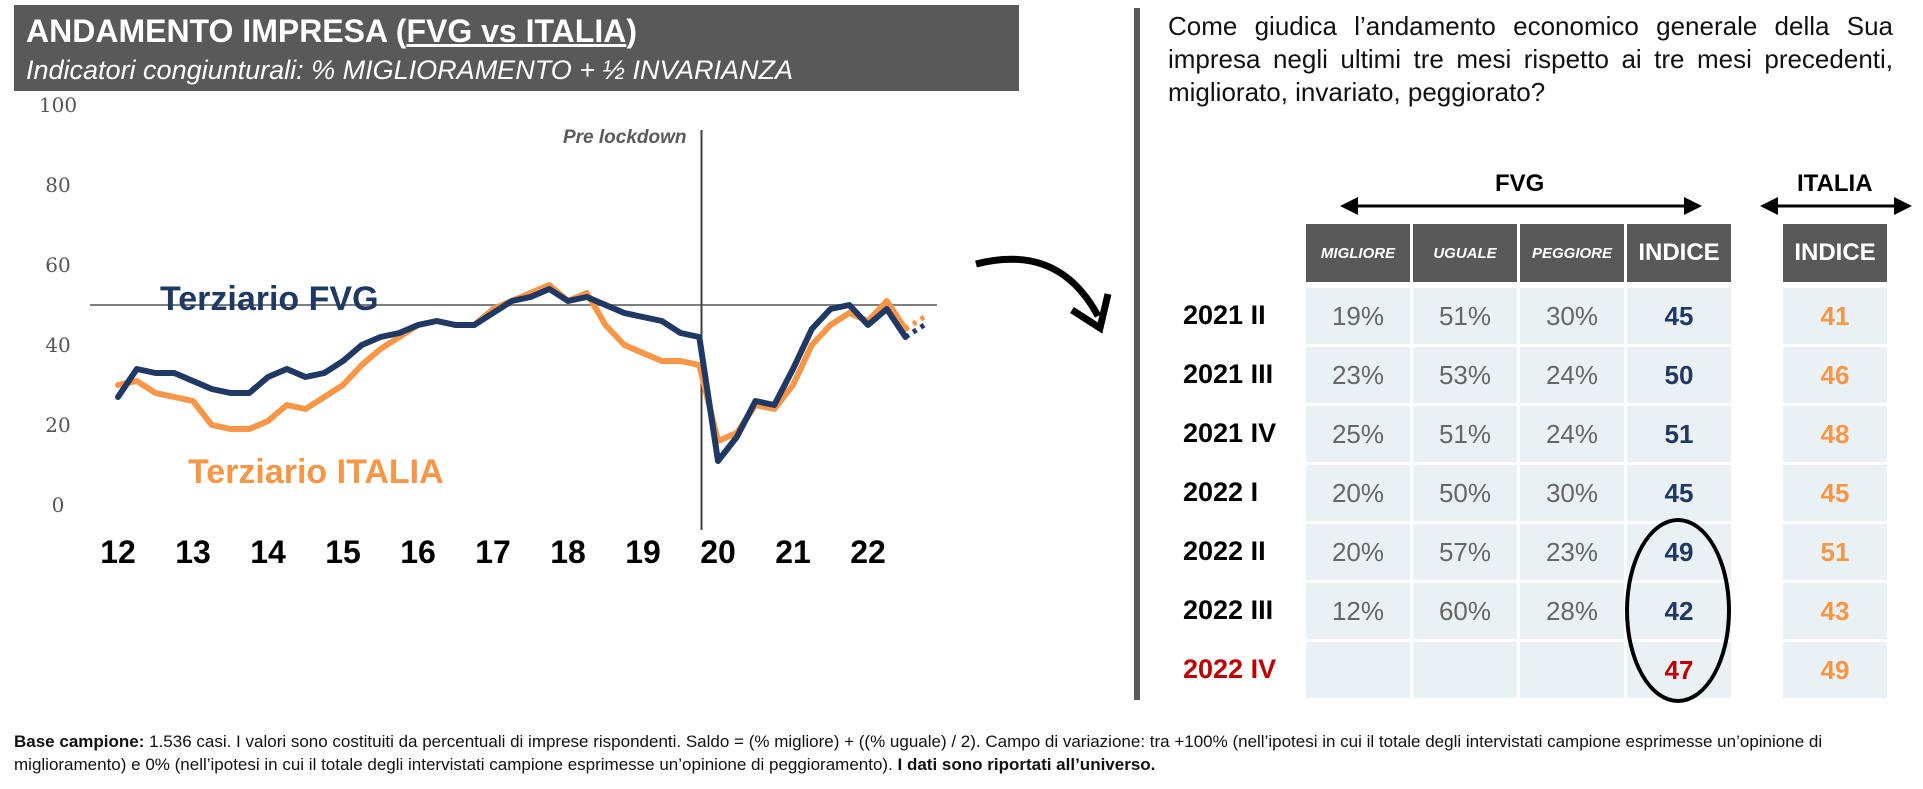 This screenshot has width=1923, height=789. I want to click on cell-uguale, so click(1465, 670).